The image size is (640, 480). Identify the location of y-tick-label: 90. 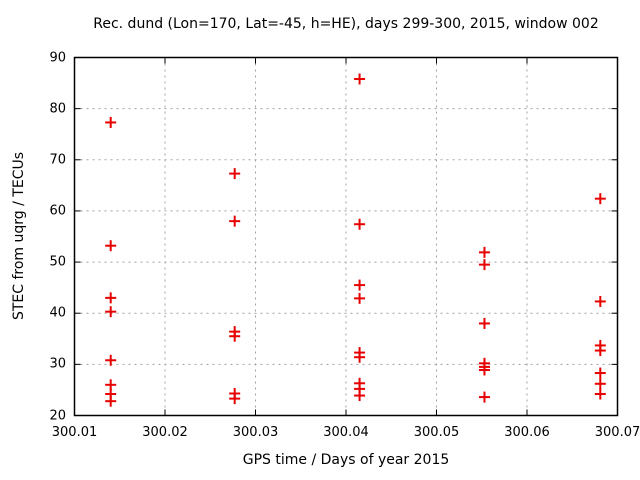
(57, 57).